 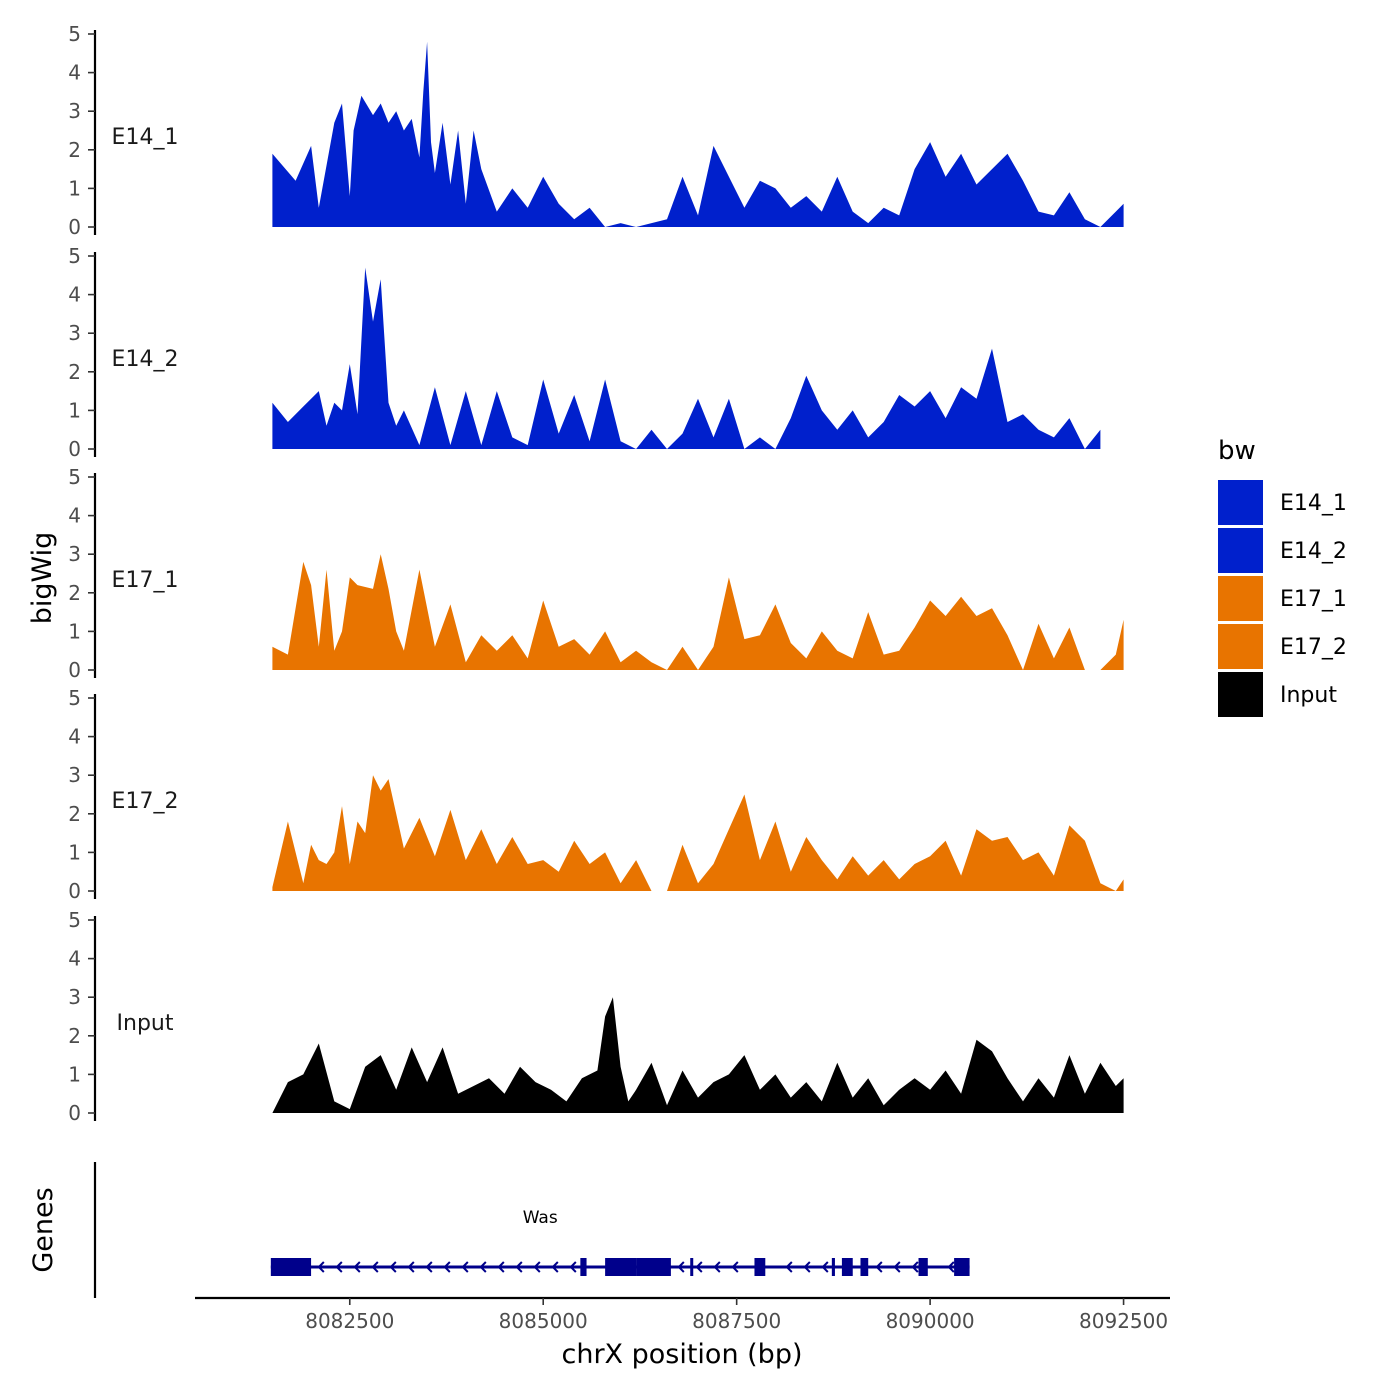 I want to click on legend-label: Input, so click(x=1308, y=695).